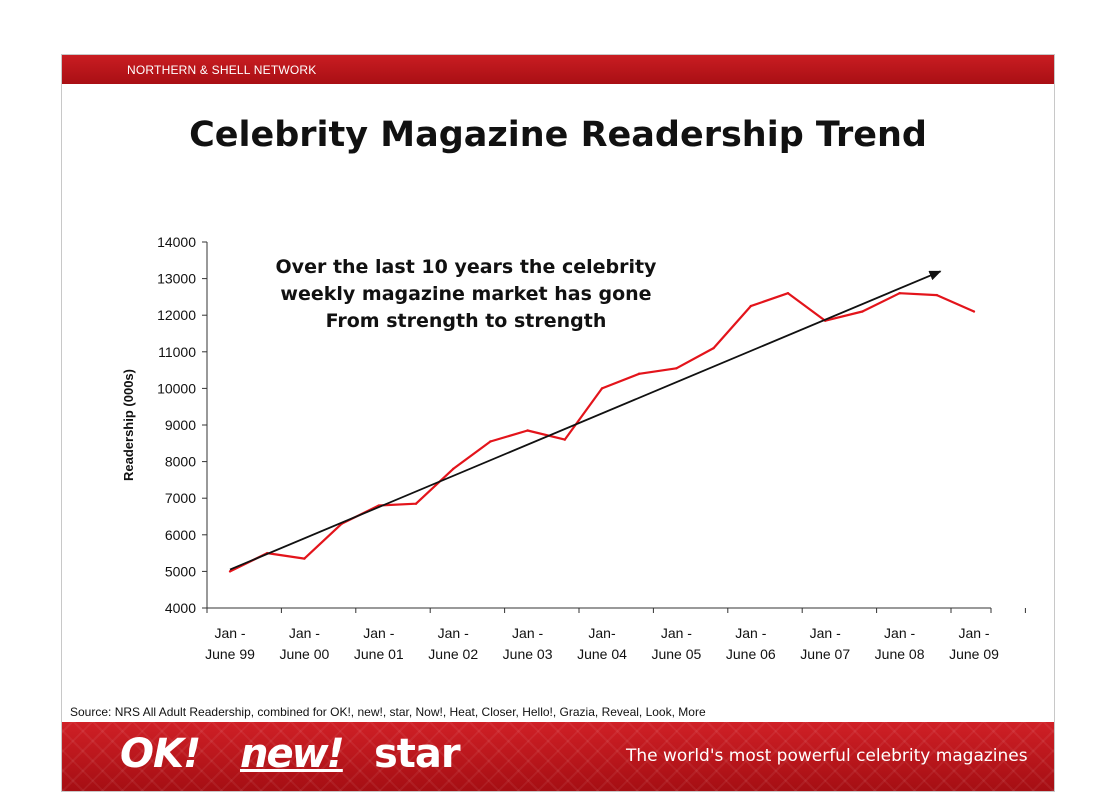 The height and width of the screenshot is (799, 1117). I want to click on y-tick-label: 13000, so click(176, 279).